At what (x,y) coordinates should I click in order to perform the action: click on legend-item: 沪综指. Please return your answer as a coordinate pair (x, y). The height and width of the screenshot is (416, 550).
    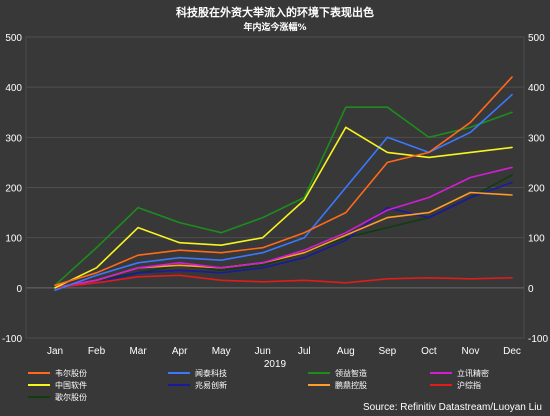
    Looking at the image, I should click on (455, 385).